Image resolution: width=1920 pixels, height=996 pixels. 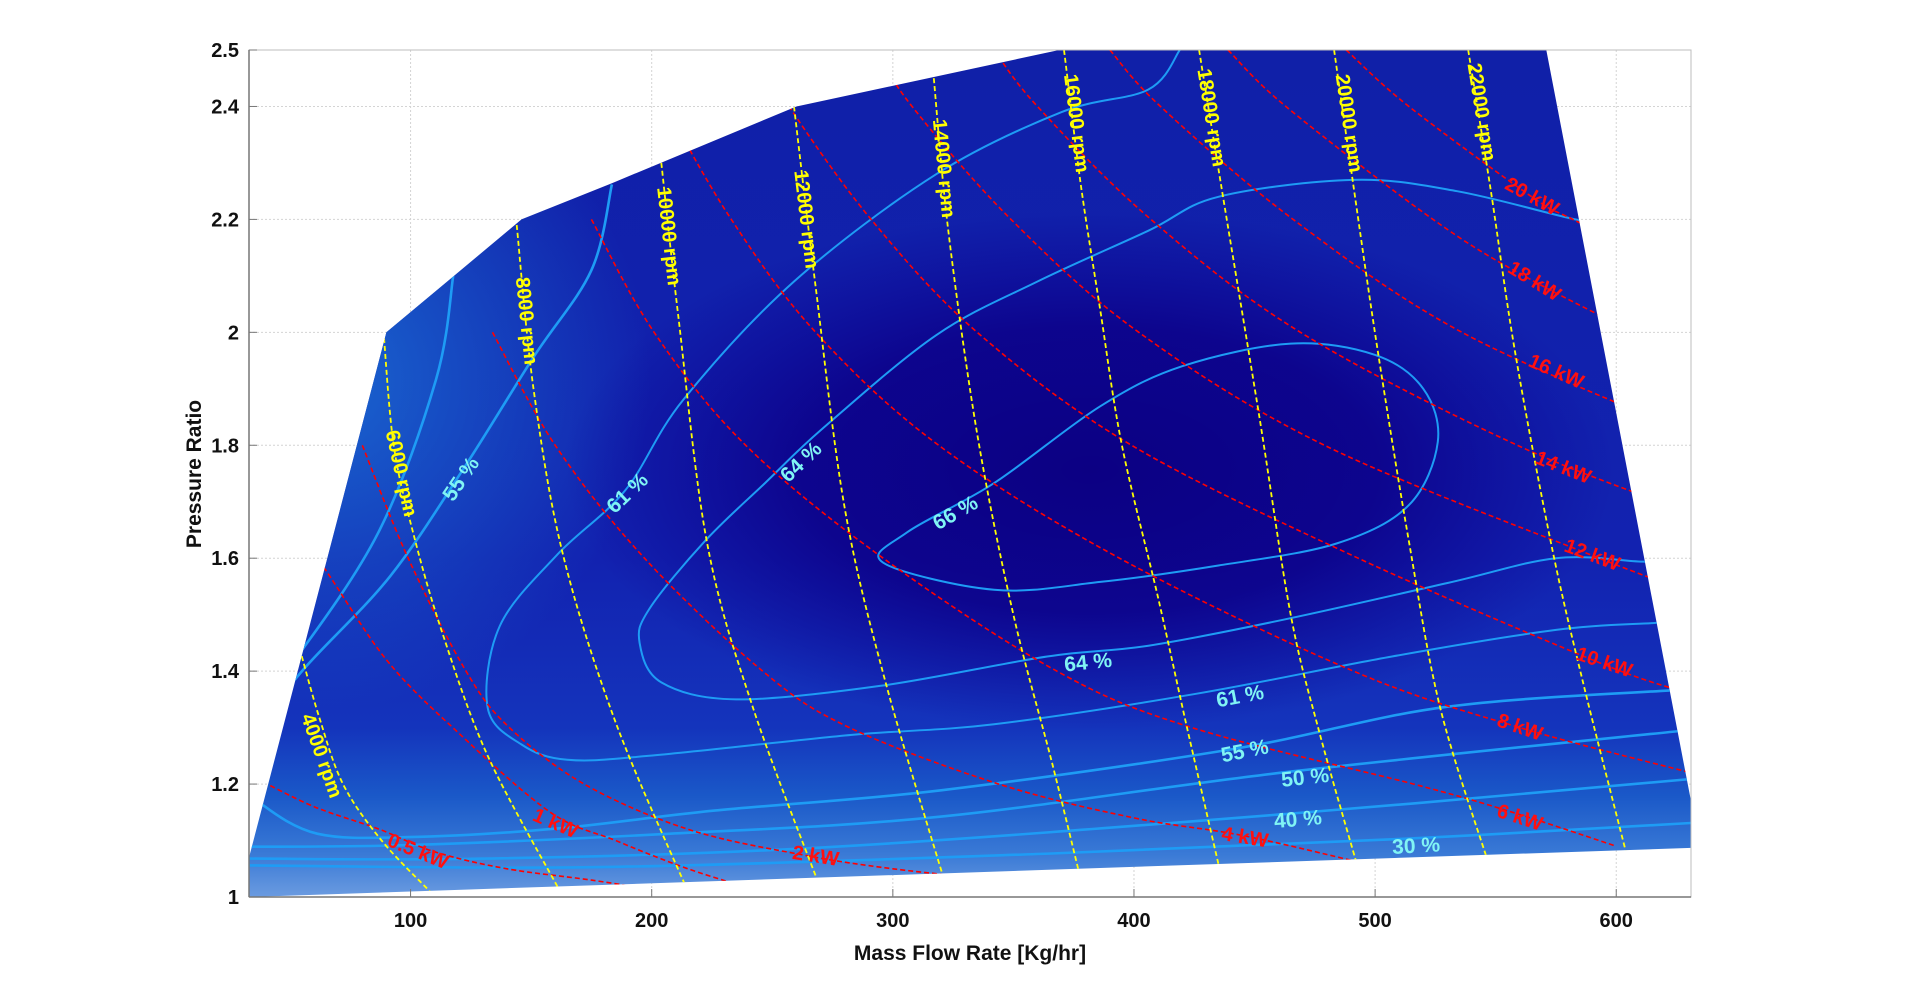 What do you see at coordinates (225, 672) in the screenshot?
I see `y-tick-label: 1.4` at bounding box center [225, 672].